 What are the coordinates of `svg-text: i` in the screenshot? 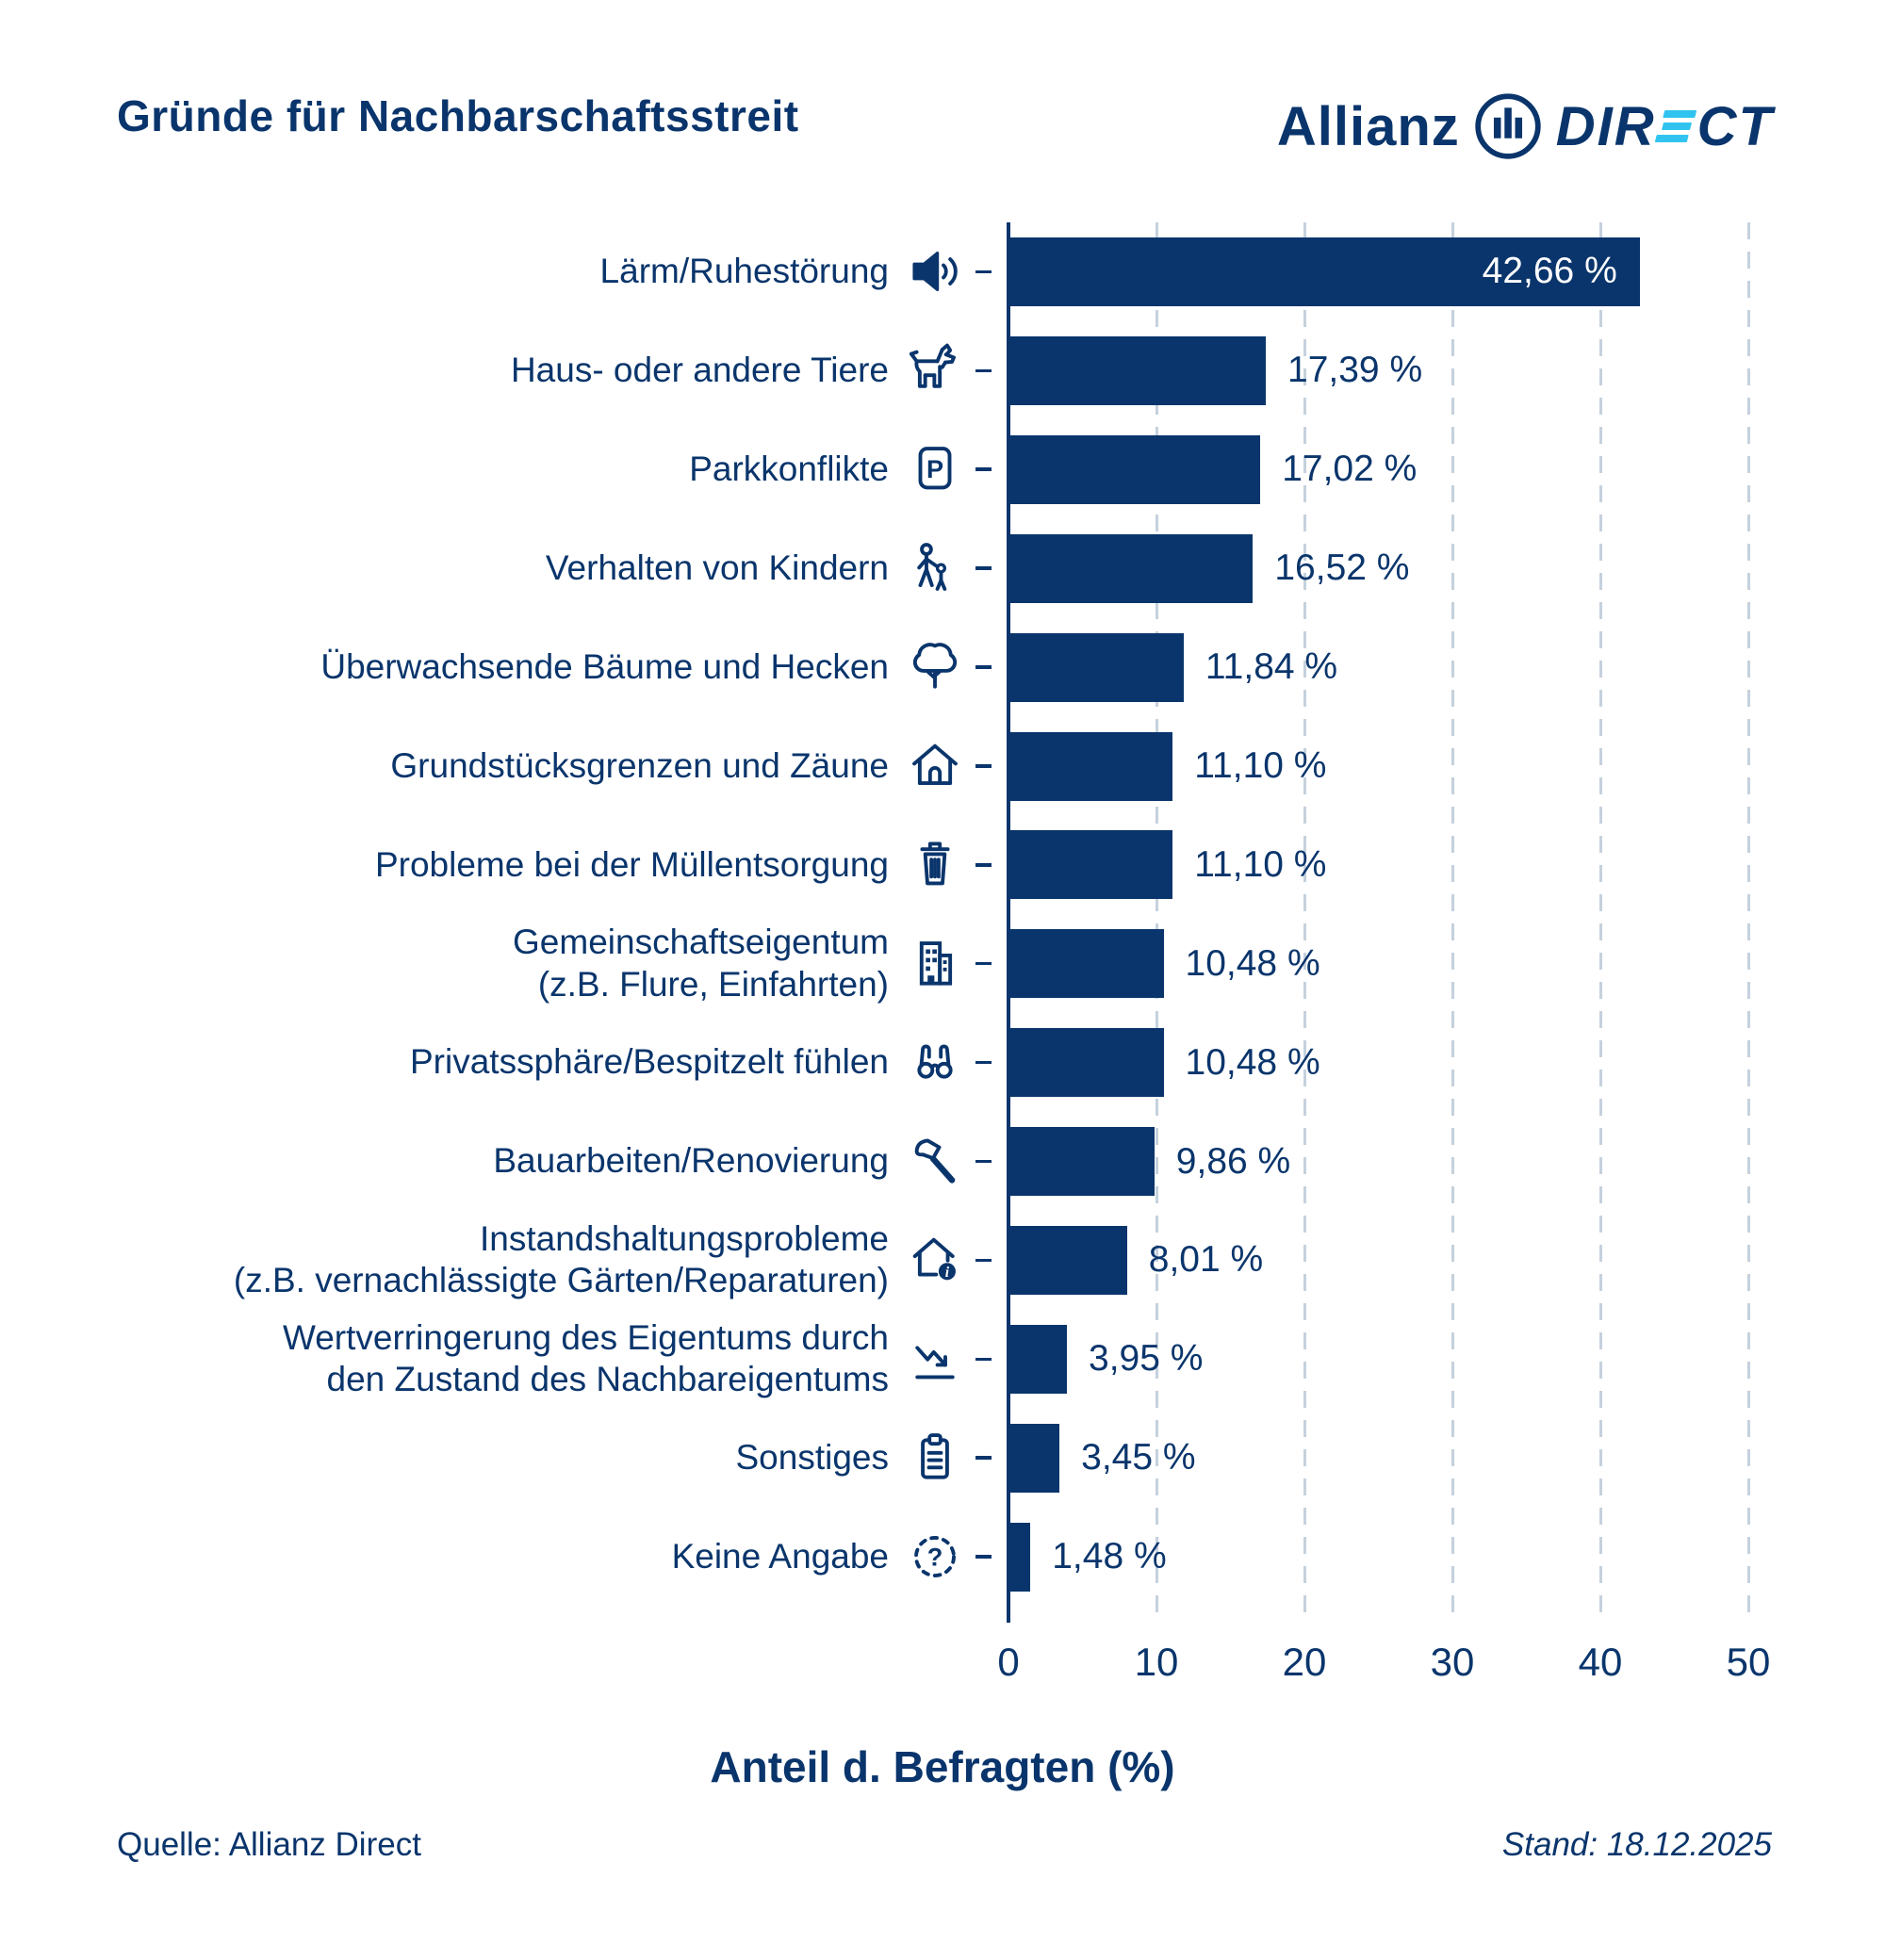 It's located at (948, 1274).